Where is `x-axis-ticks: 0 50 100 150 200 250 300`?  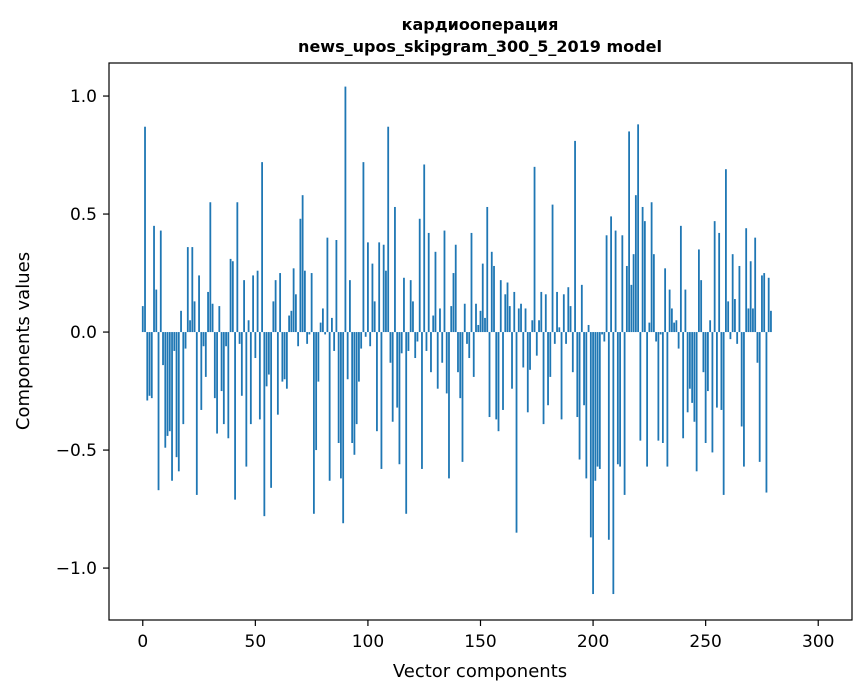
x-axis-ticks: 0 50 100 150 200 250 300 is located at coordinates (485, 636).